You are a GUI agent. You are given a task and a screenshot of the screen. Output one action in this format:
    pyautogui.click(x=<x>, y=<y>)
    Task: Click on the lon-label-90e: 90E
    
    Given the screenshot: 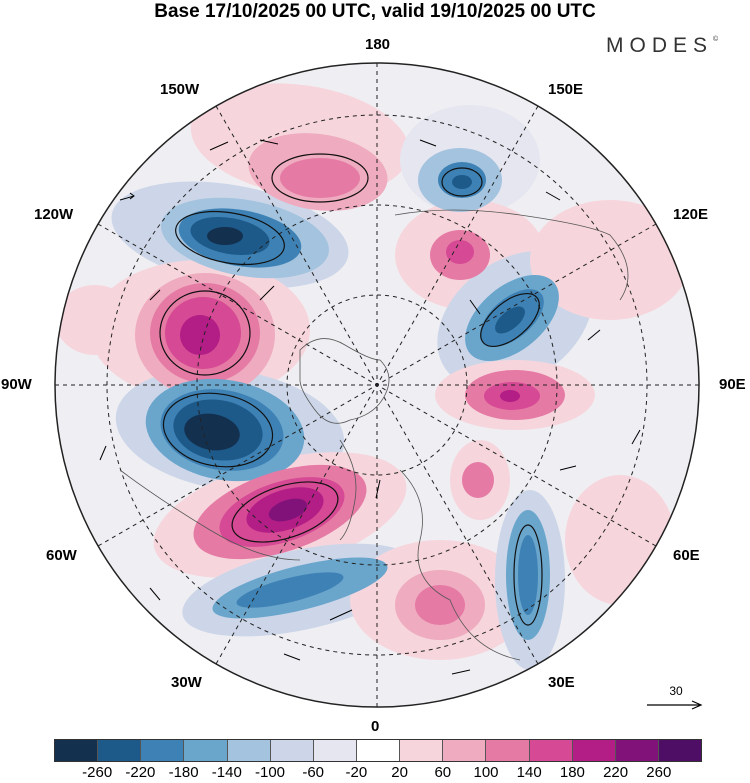 What is the action you would take?
    pyautogui.click(x=732, y=384)
    